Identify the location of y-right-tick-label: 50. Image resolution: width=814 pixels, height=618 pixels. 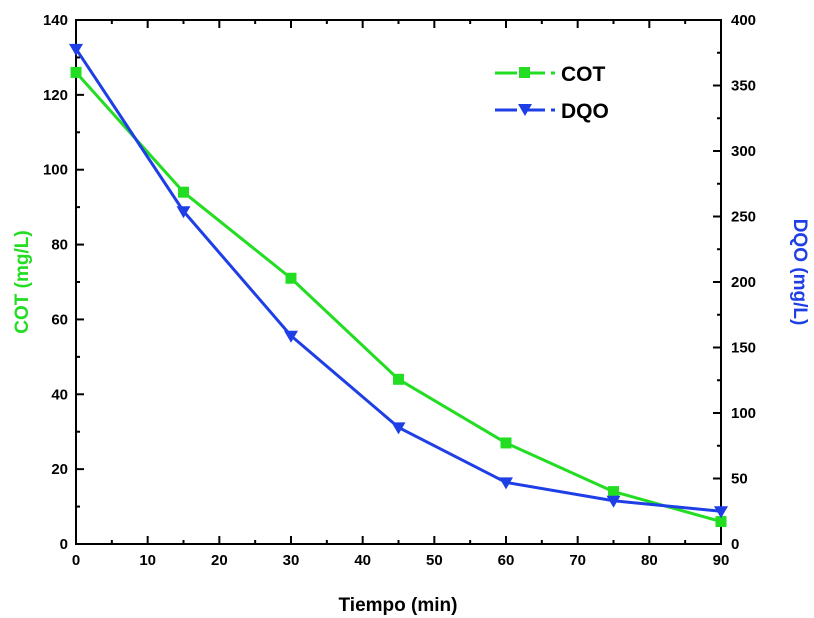
(739, 479).